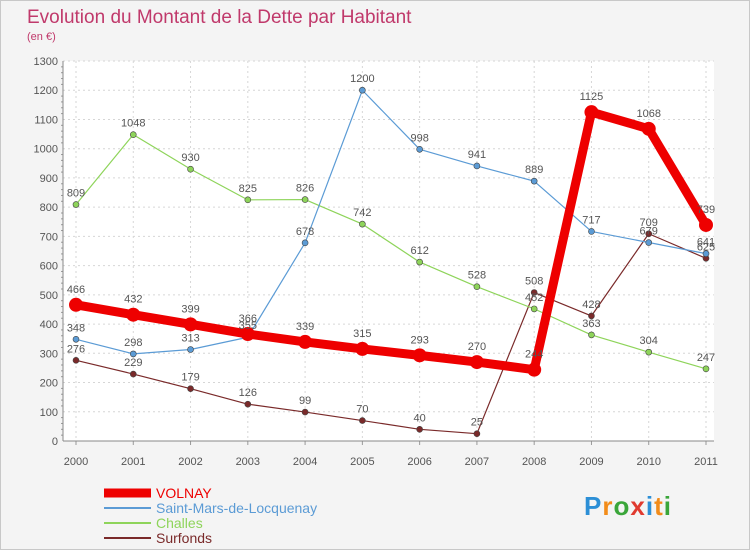  Describe the element at coordinates (477, 423) in the screenshot. I see `data-label: 25` at that location.